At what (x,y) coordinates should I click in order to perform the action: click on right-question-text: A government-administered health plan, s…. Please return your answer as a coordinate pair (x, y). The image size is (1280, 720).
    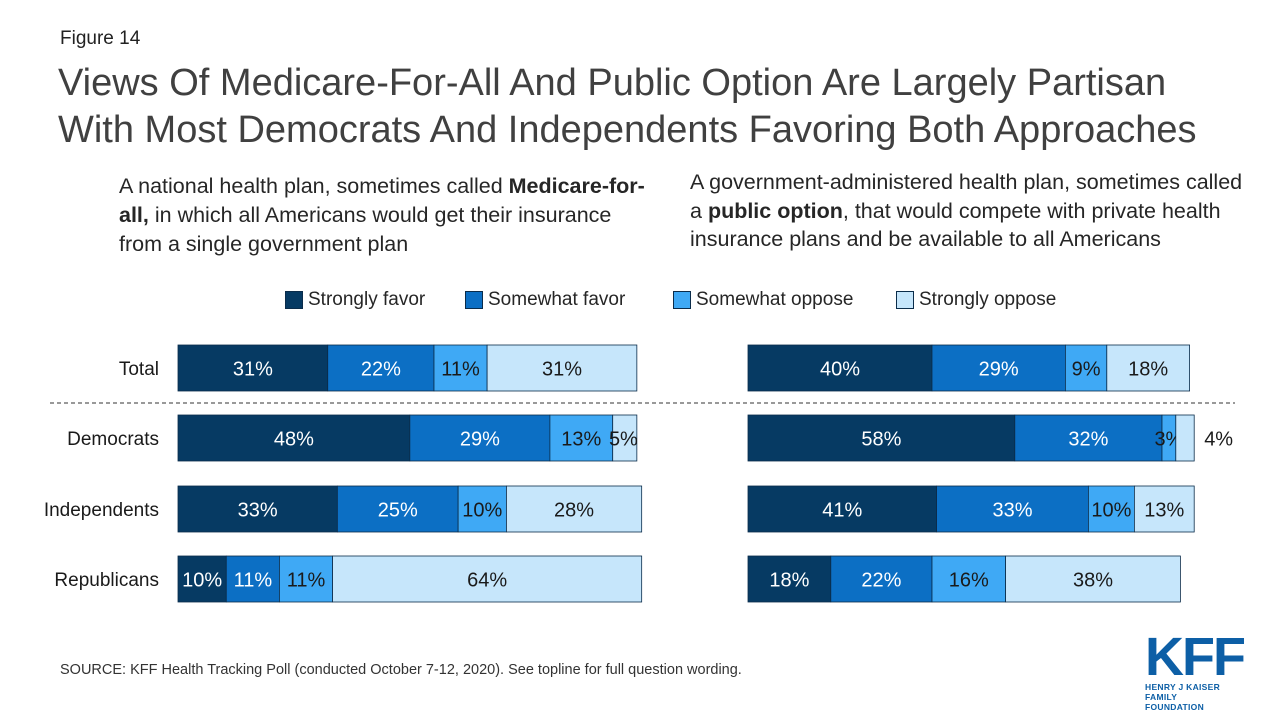
    Looking at the image, I should click on (975, 211).